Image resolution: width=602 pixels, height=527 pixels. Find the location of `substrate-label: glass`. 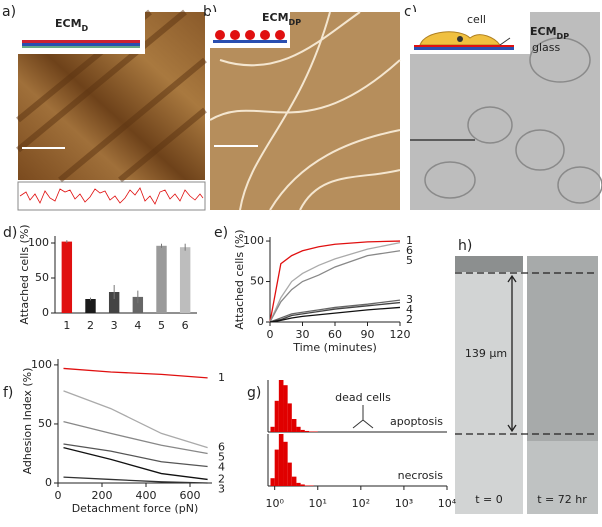

substrate-label: glass is located at coordinates (546, 47).